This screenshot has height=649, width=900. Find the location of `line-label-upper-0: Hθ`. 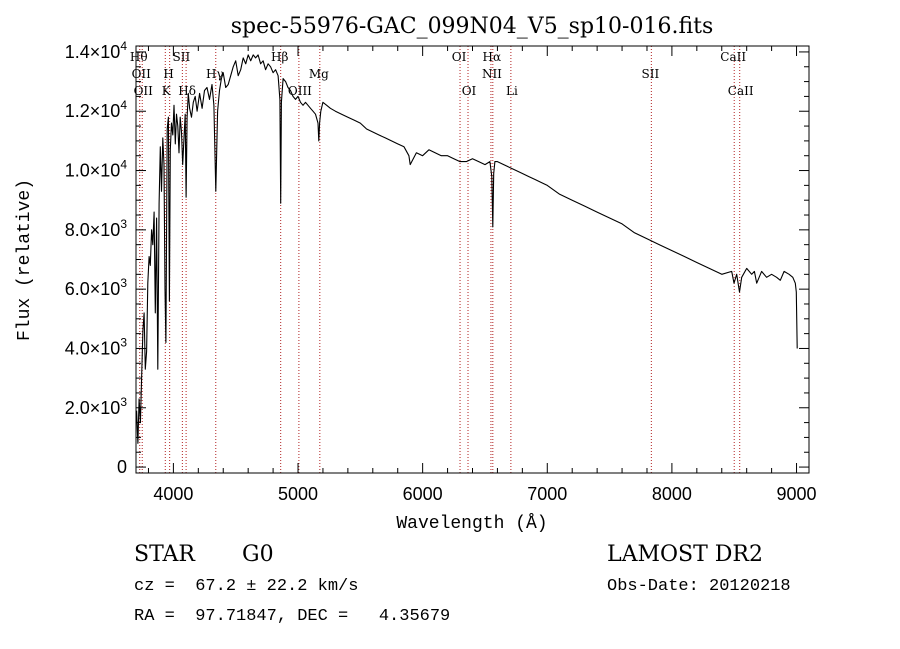

line-label-upper-0: Hθ is located at coordinates (139, 57).